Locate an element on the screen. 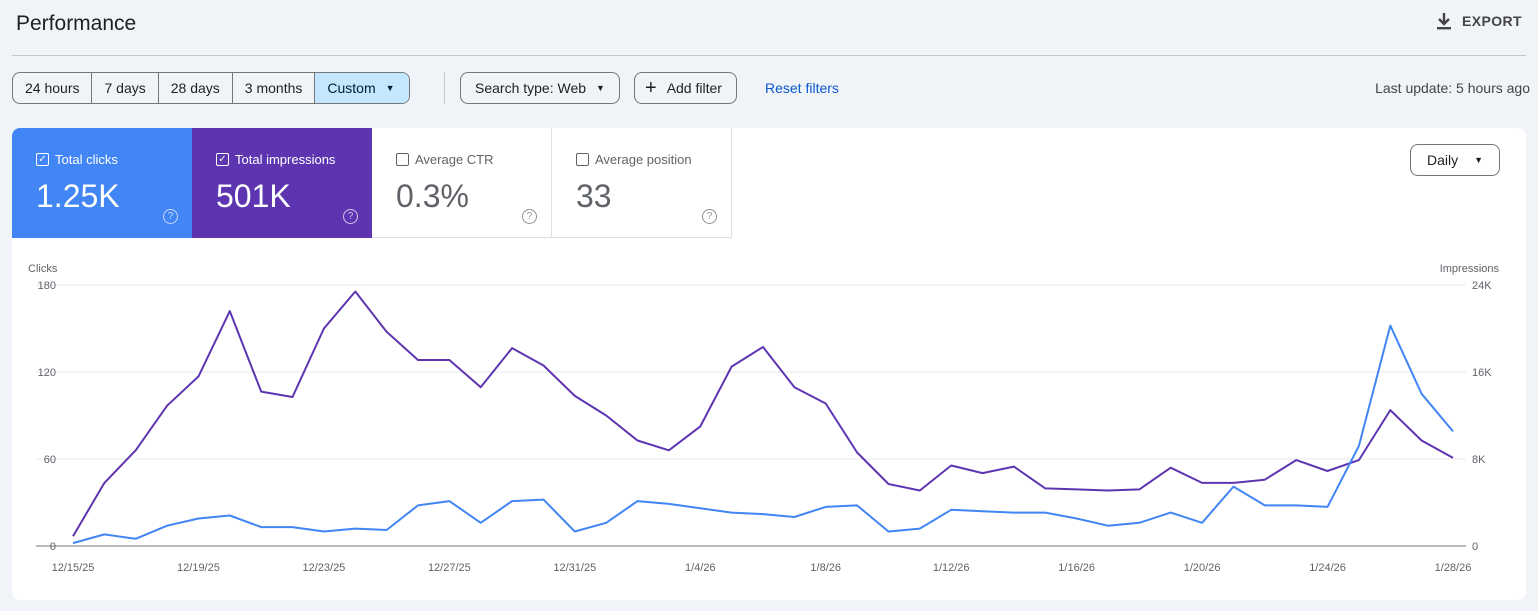  x-tick-label: 1/28/26 is located at coordinates (1453, 568).